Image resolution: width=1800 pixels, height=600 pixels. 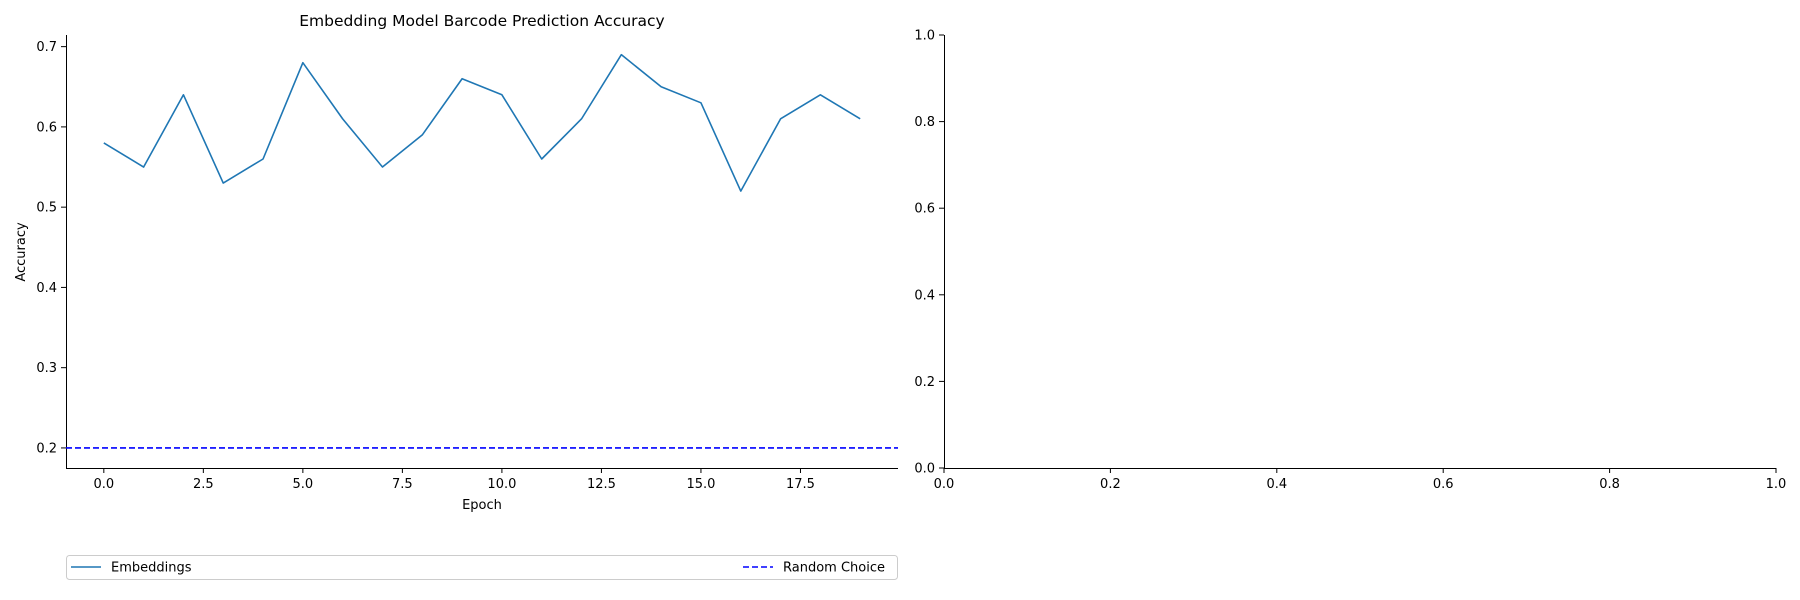 I want to click on x-tick-label: 17.5, so click(x=800, y=484).